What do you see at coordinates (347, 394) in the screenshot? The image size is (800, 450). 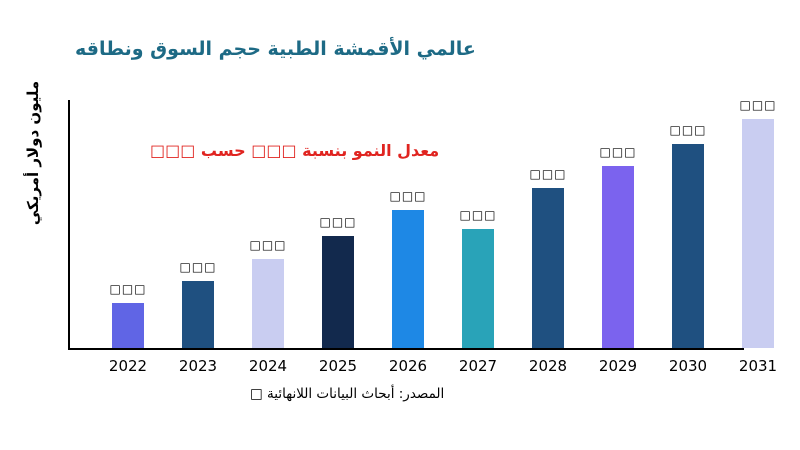 I see `source-text: المصدر: أبحاث البيانات اللانهائية □` at bounding box center [347, 394].